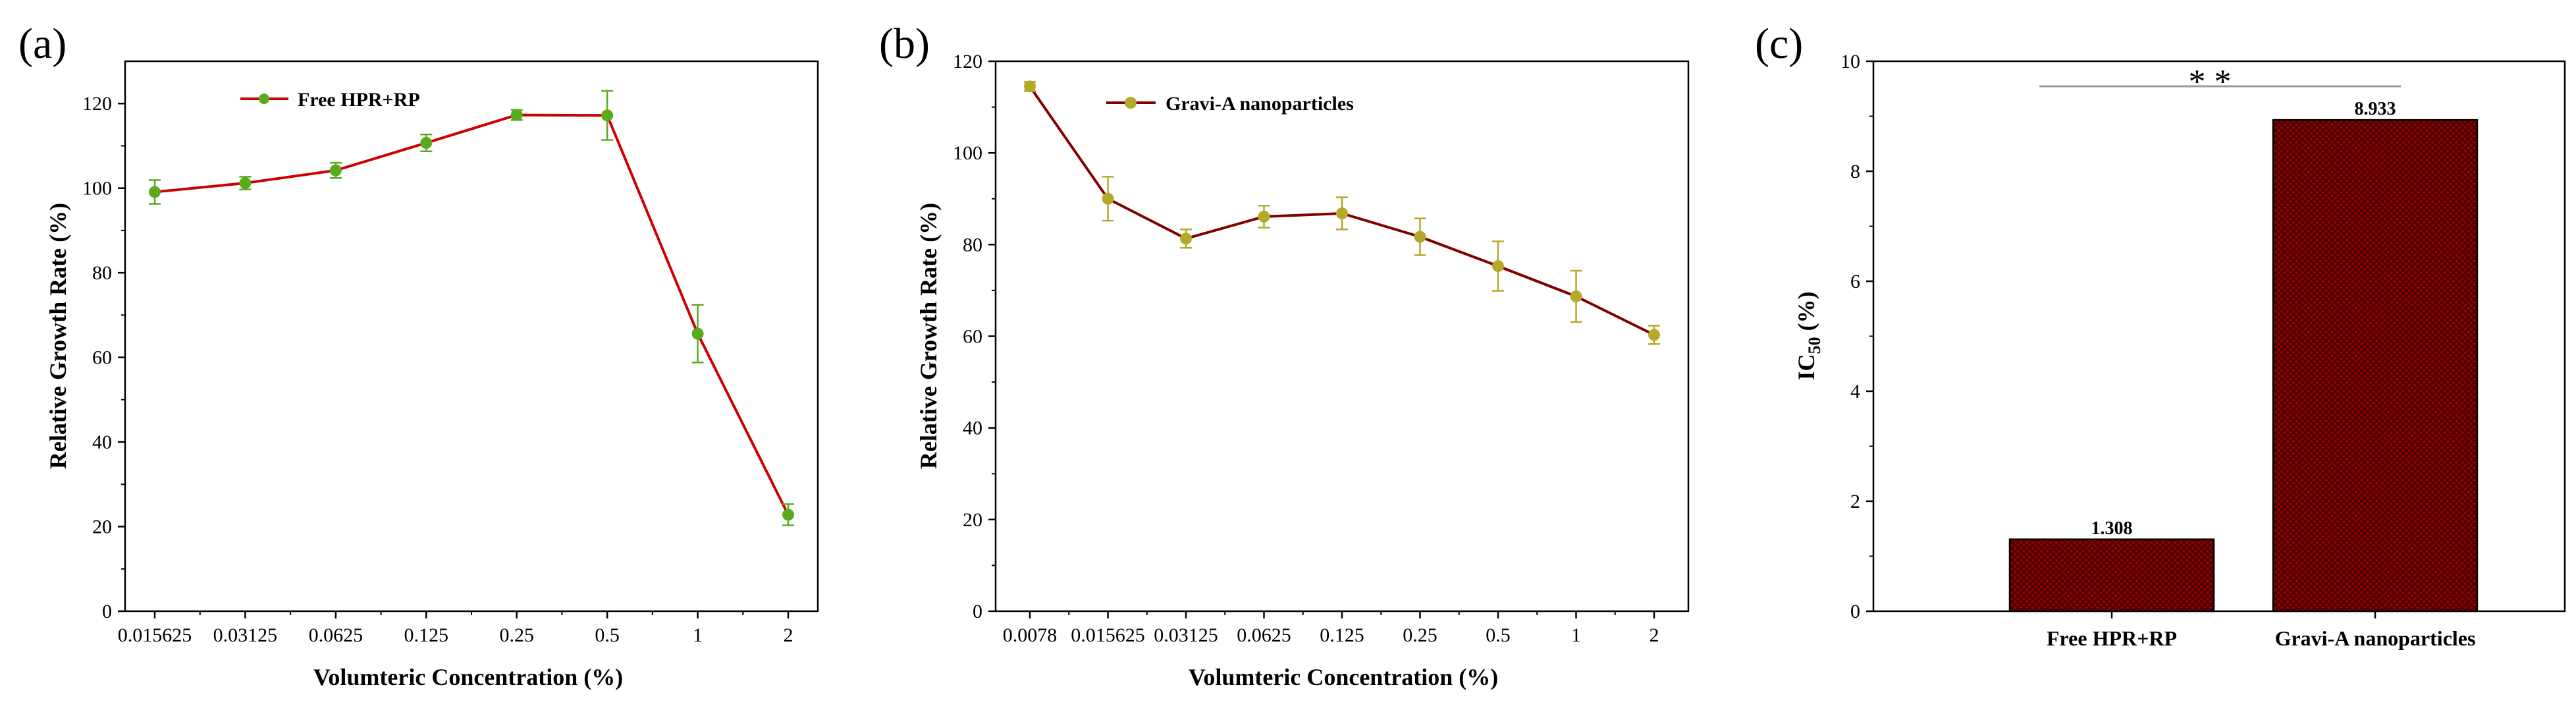  What do you see at coordinates (1857, 336) in the screenshot?
I see `panel-c-y-ticks: 0 2 4 6 8 10` at bounding box center [1857, 336].